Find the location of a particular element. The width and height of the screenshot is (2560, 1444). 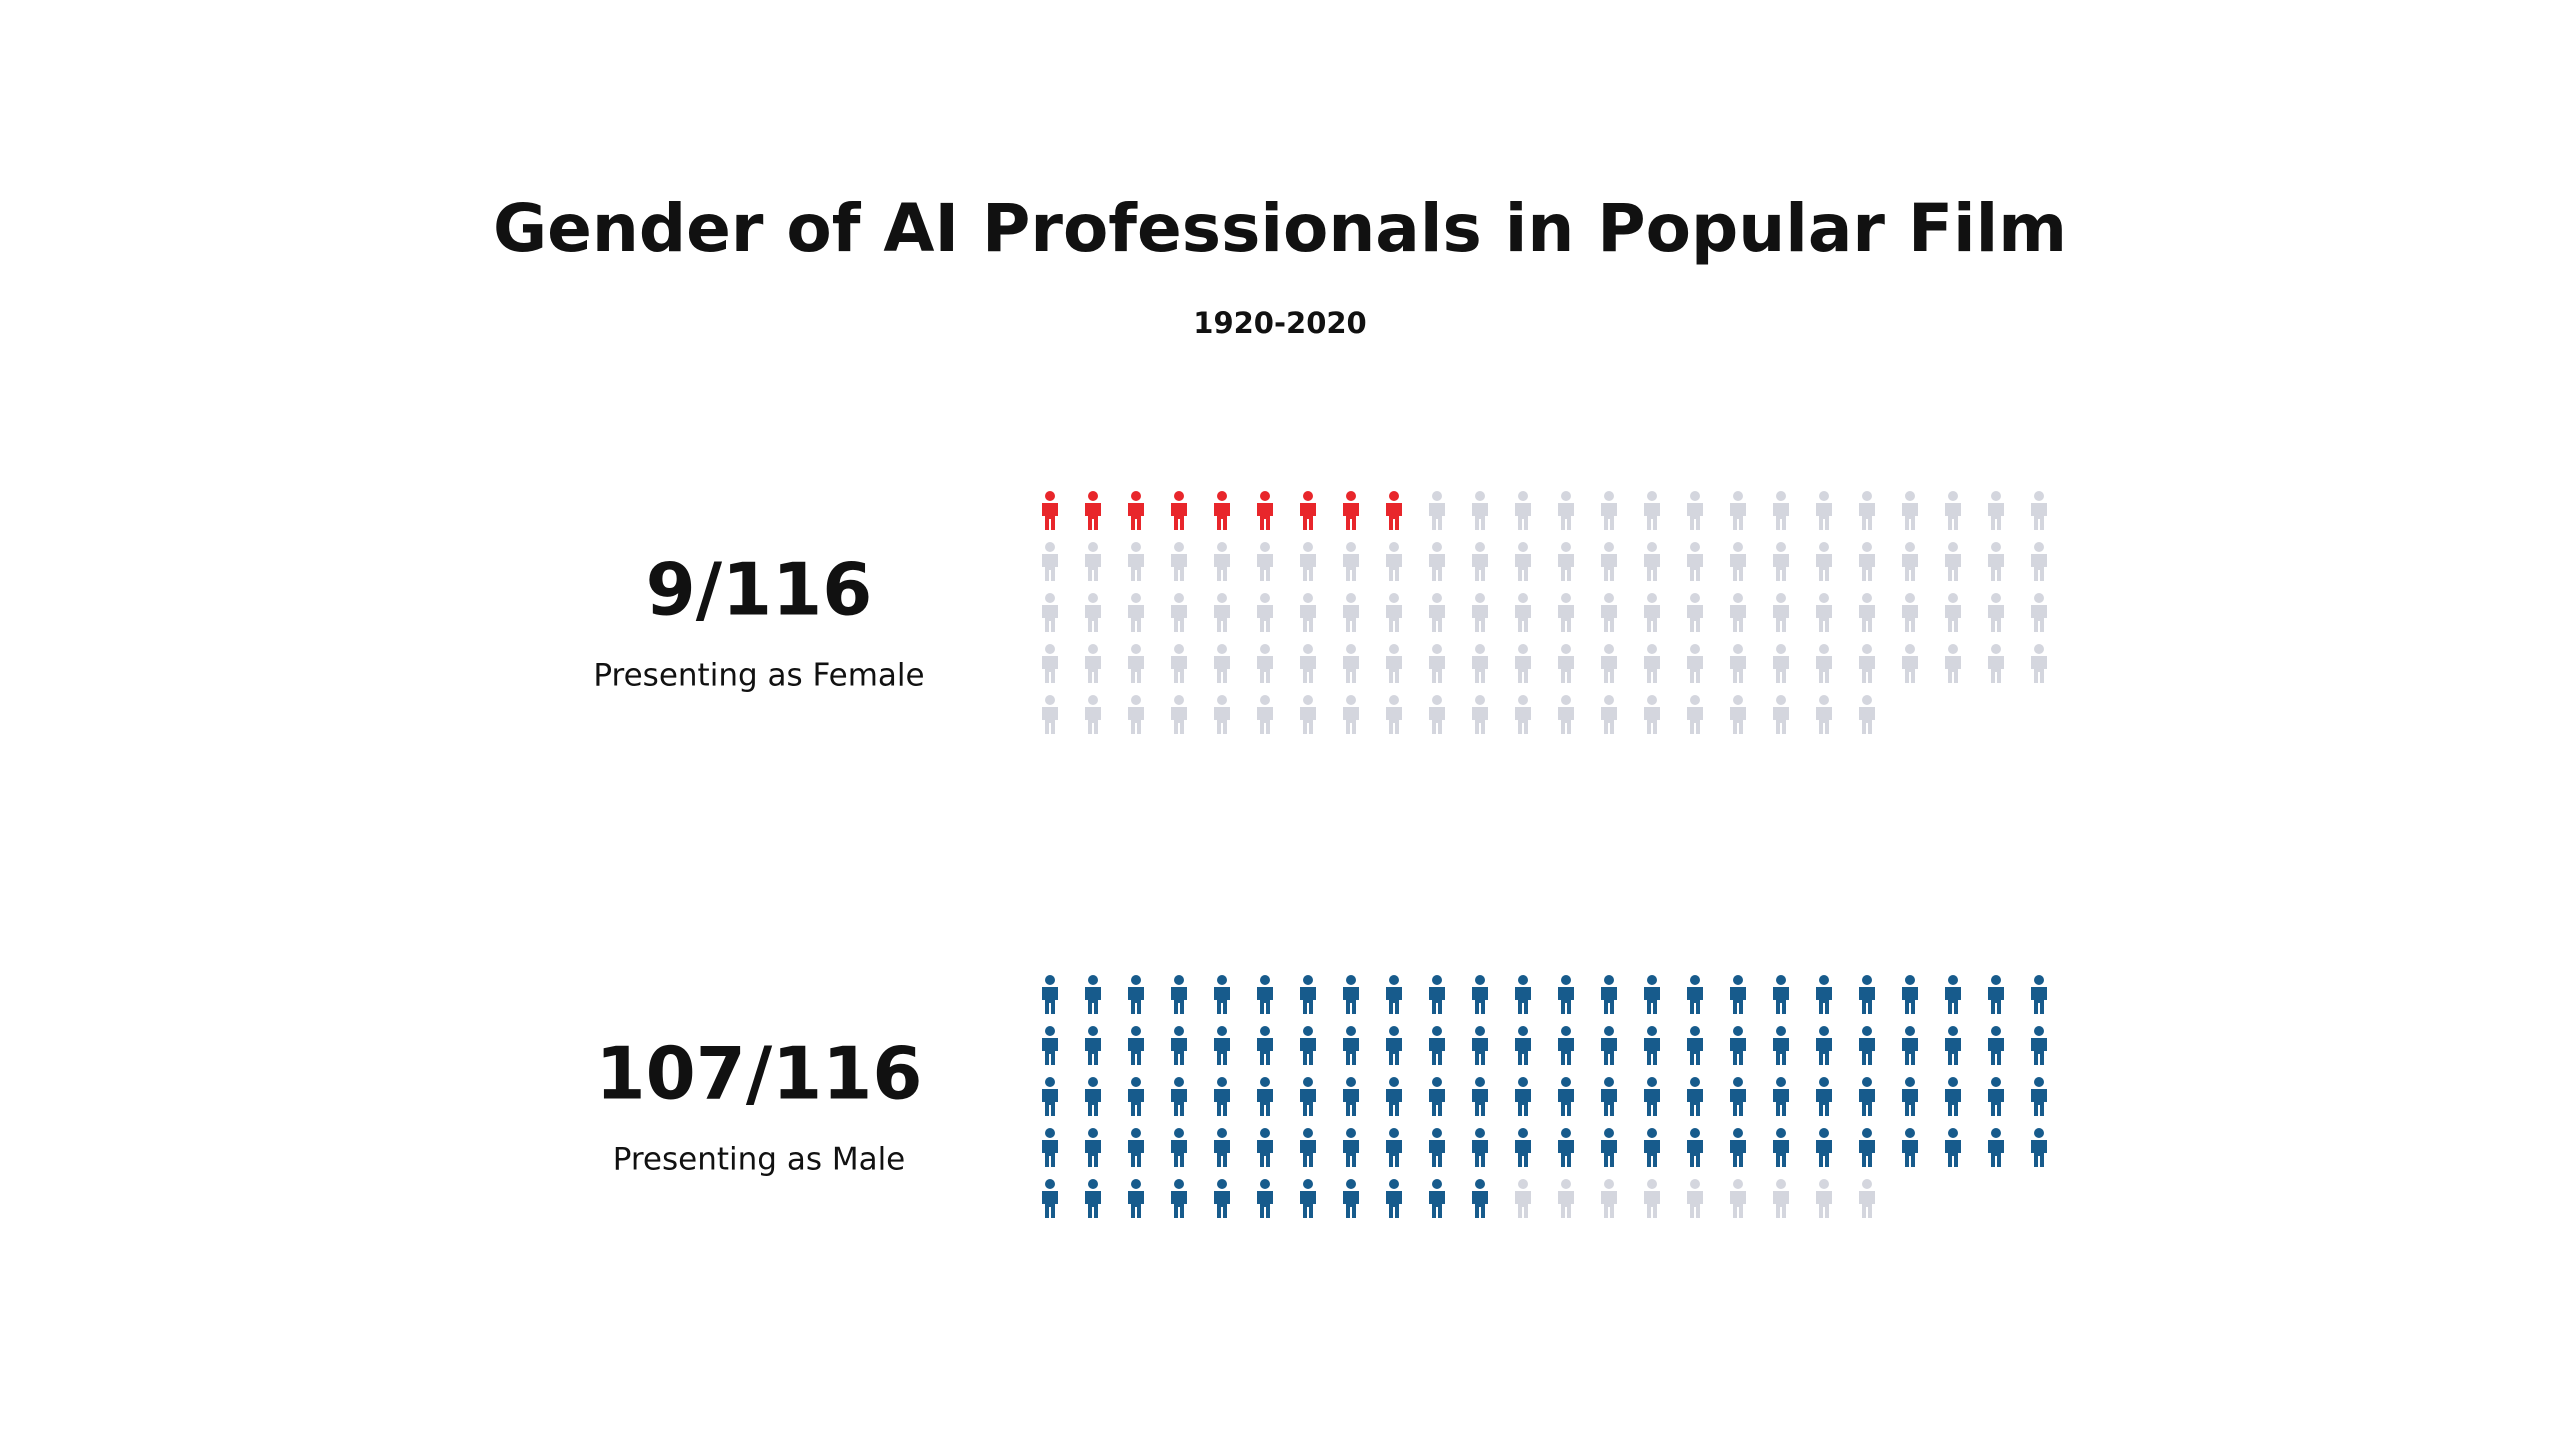

fraction-label: 107/116 is located at coordinates (759, 1074).